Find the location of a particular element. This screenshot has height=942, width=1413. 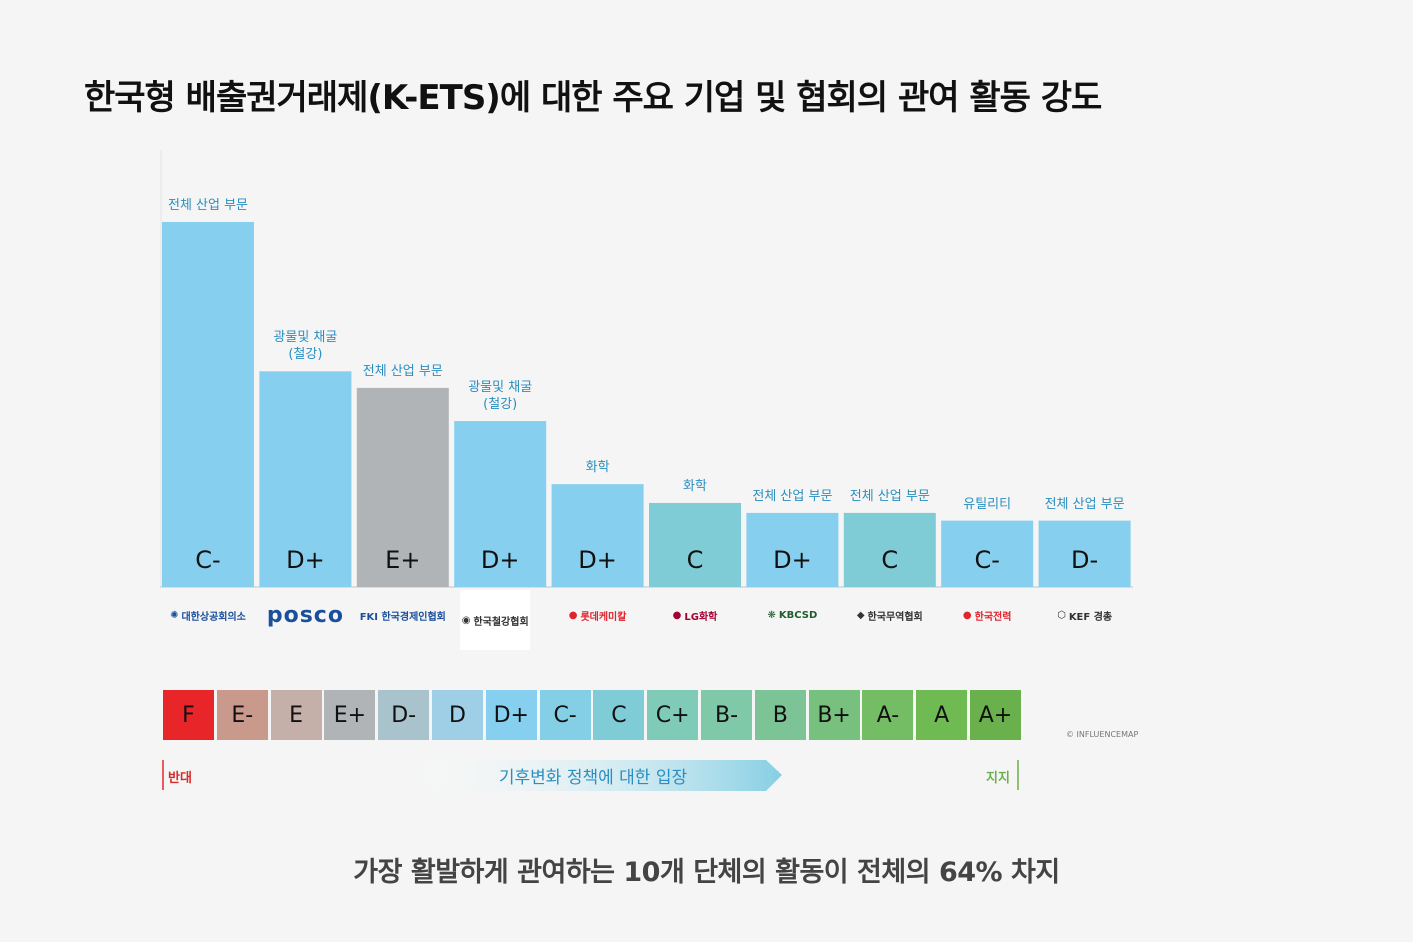

scale-grade-label: B- is located at coordinates (726, 715).